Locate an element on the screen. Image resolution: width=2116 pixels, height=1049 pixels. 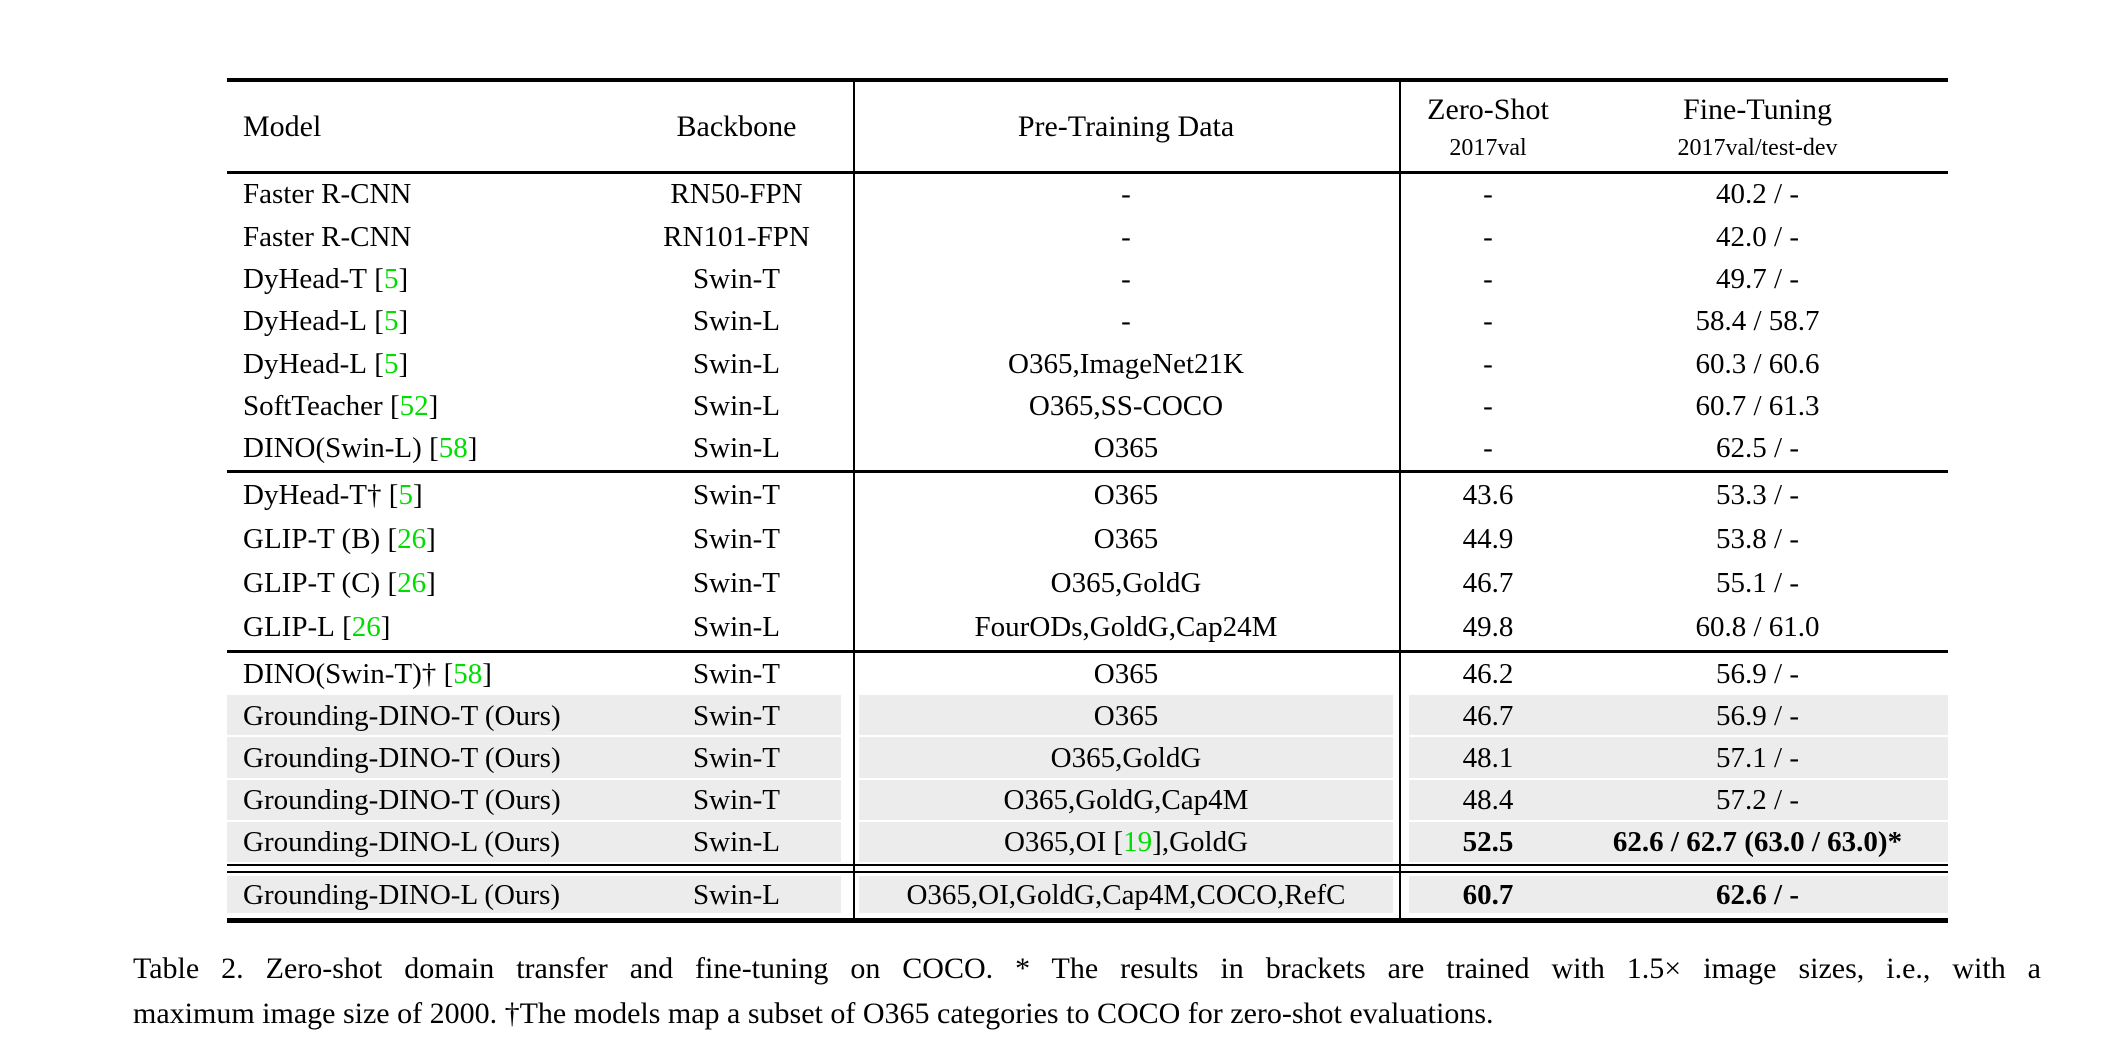
table-row: DyHead-L [5] Swin-L - - 58.4 / 58.7 is located at coordinates (1087, 322).